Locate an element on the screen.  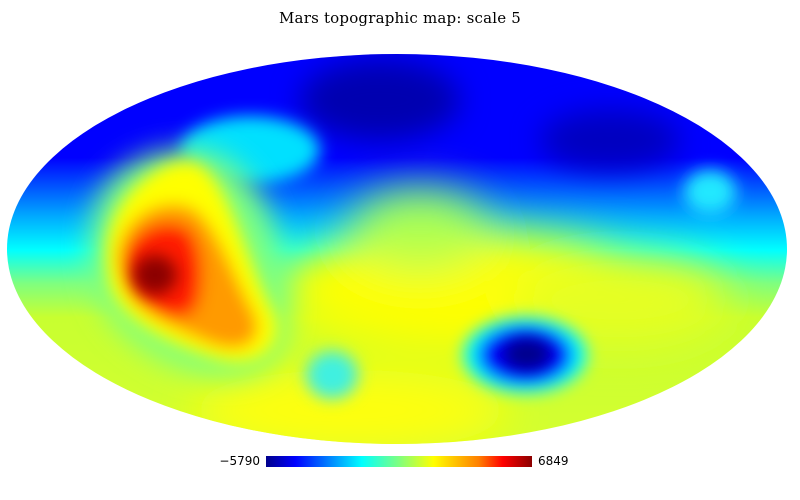
colorbar is located at coordinates (399, 461).